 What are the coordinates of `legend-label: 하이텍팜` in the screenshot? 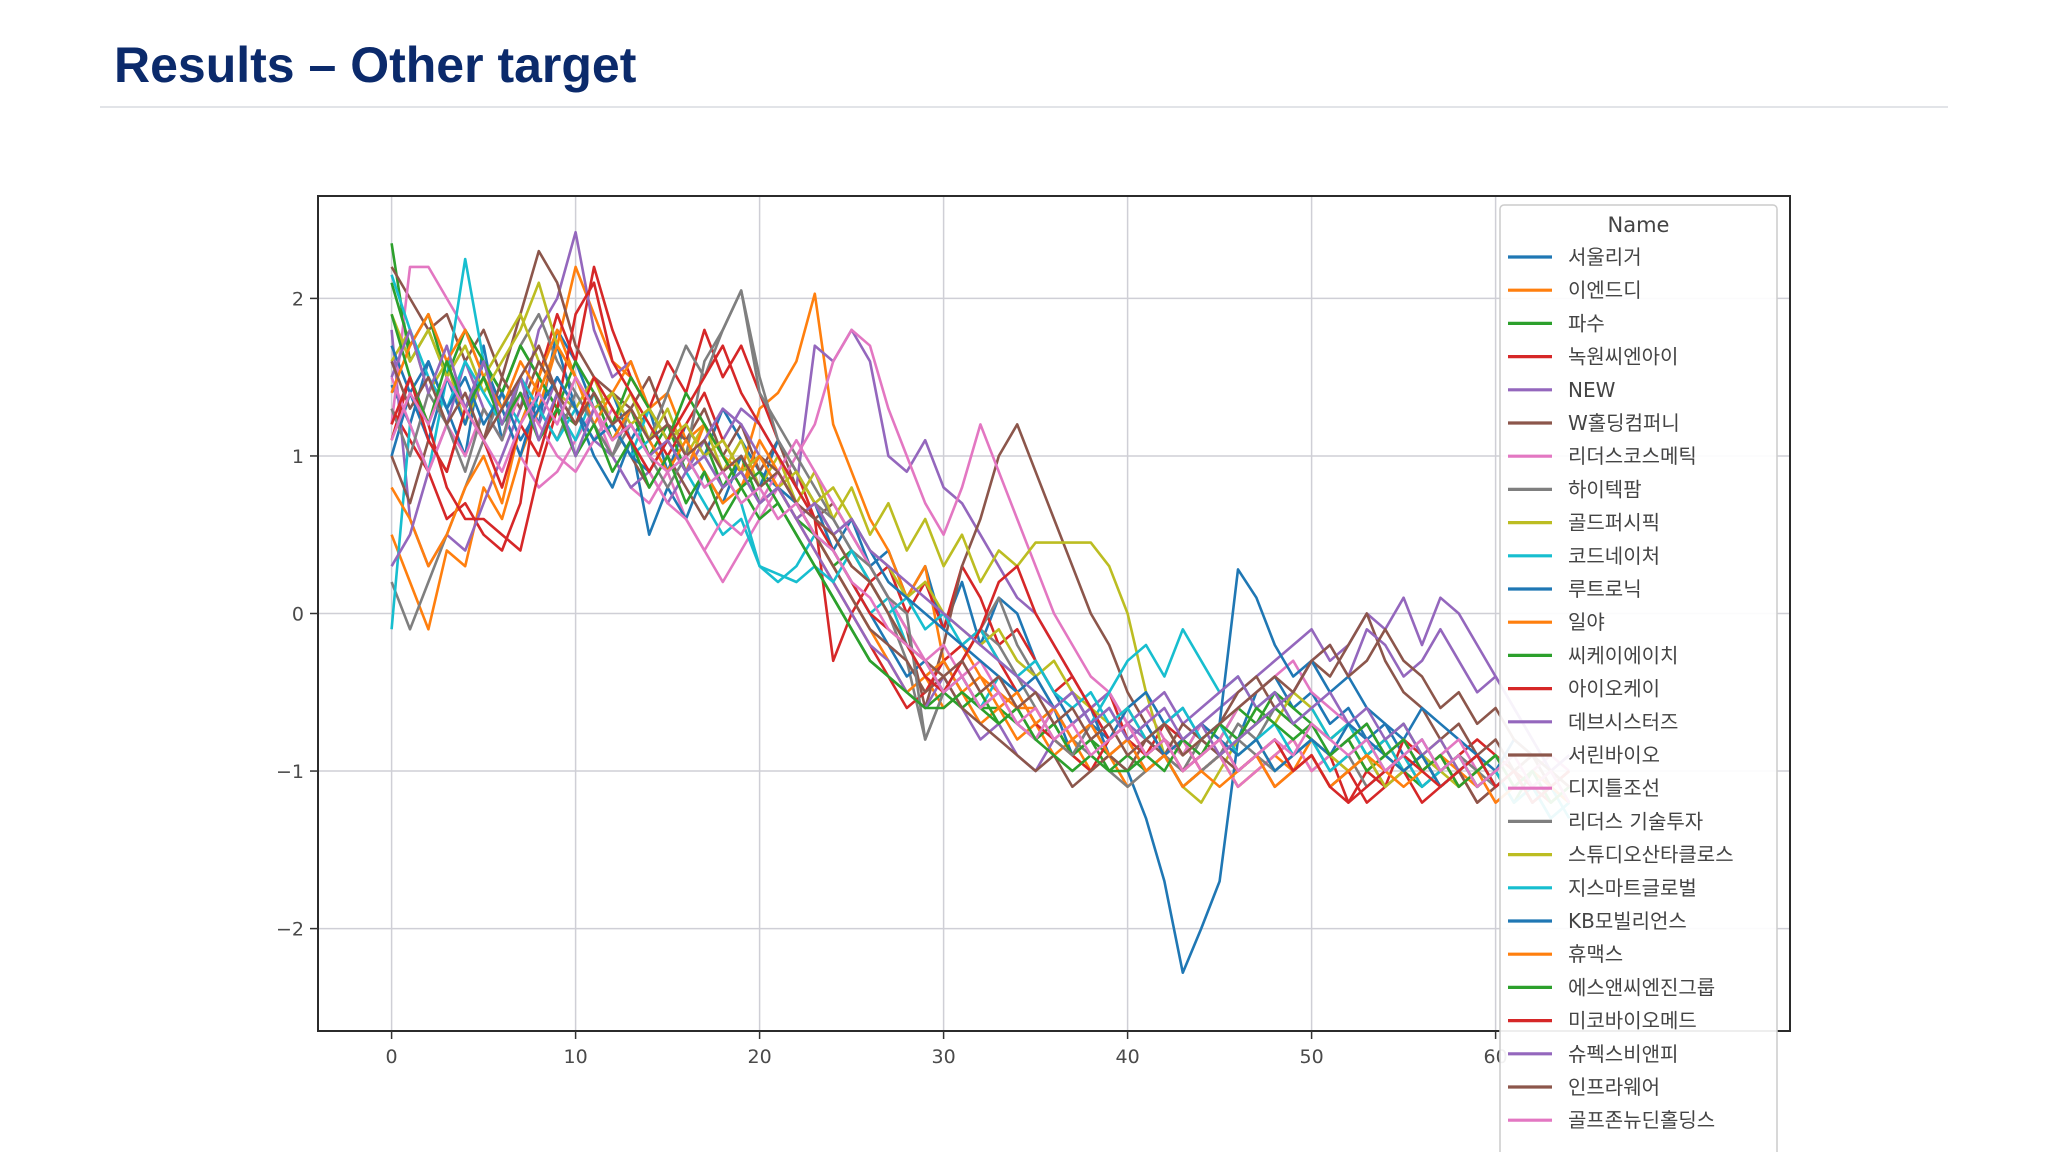 It's located at (1605, 489).